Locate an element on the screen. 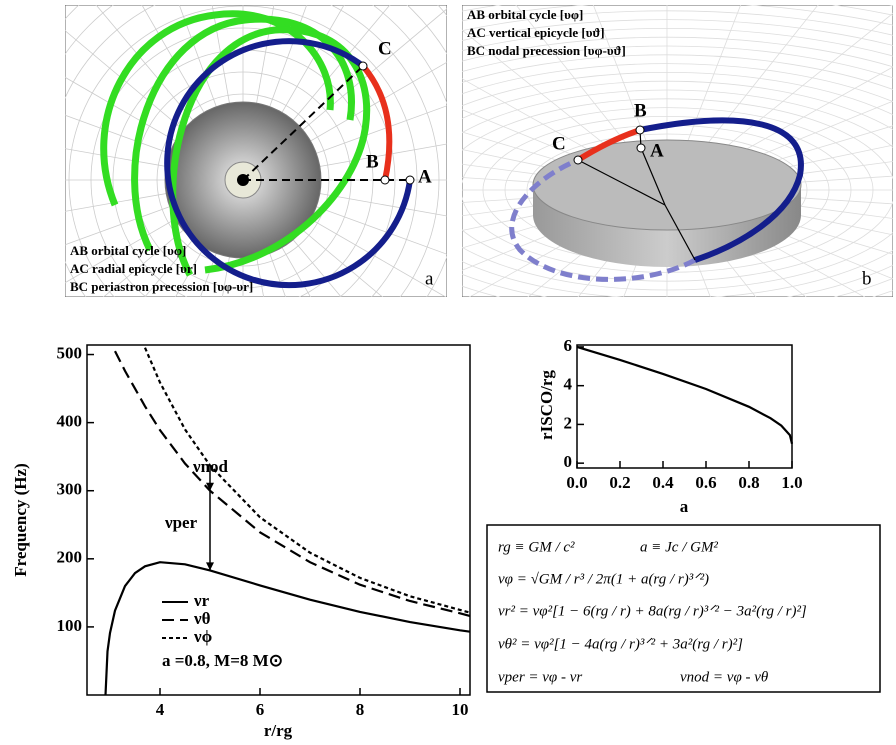 The width and height of the screenshot is (896, 745). formula: νper = νφ - νr is located at coordinates (540, 677).